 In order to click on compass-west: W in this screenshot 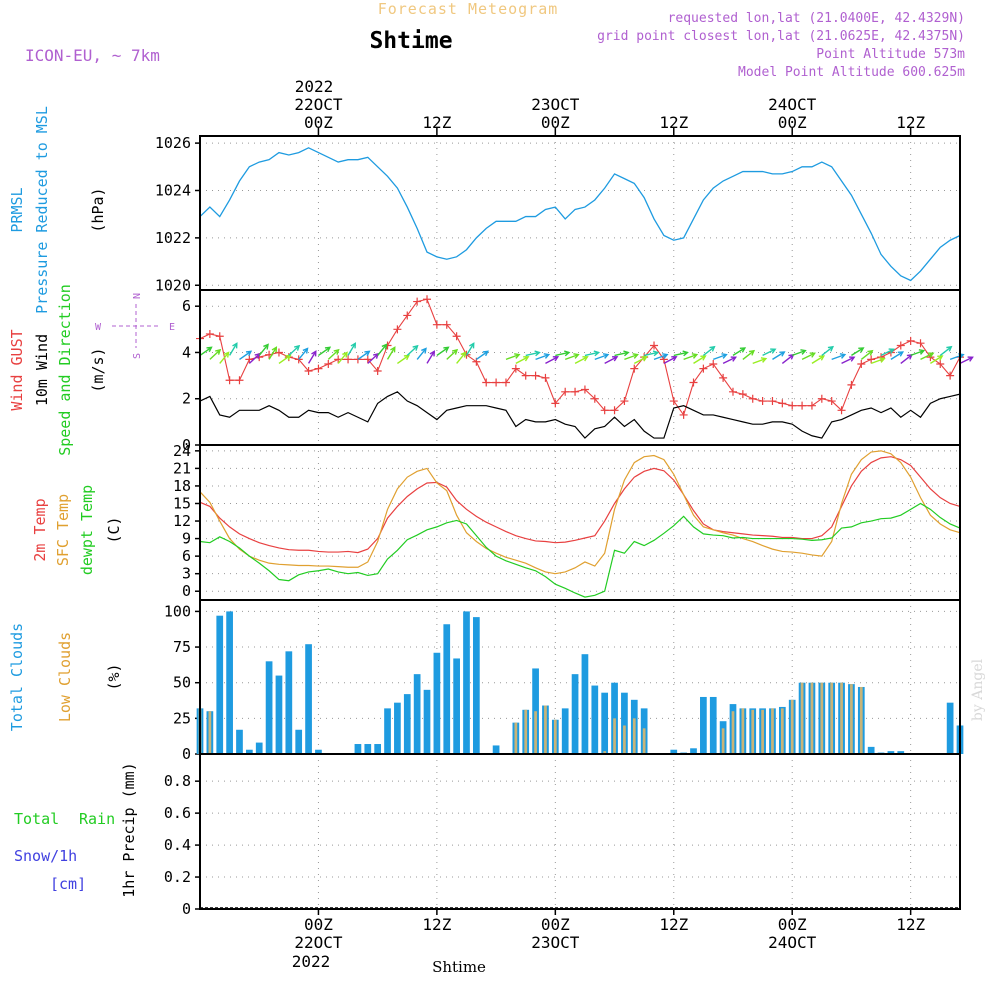, I will do `click(98, 327)`.